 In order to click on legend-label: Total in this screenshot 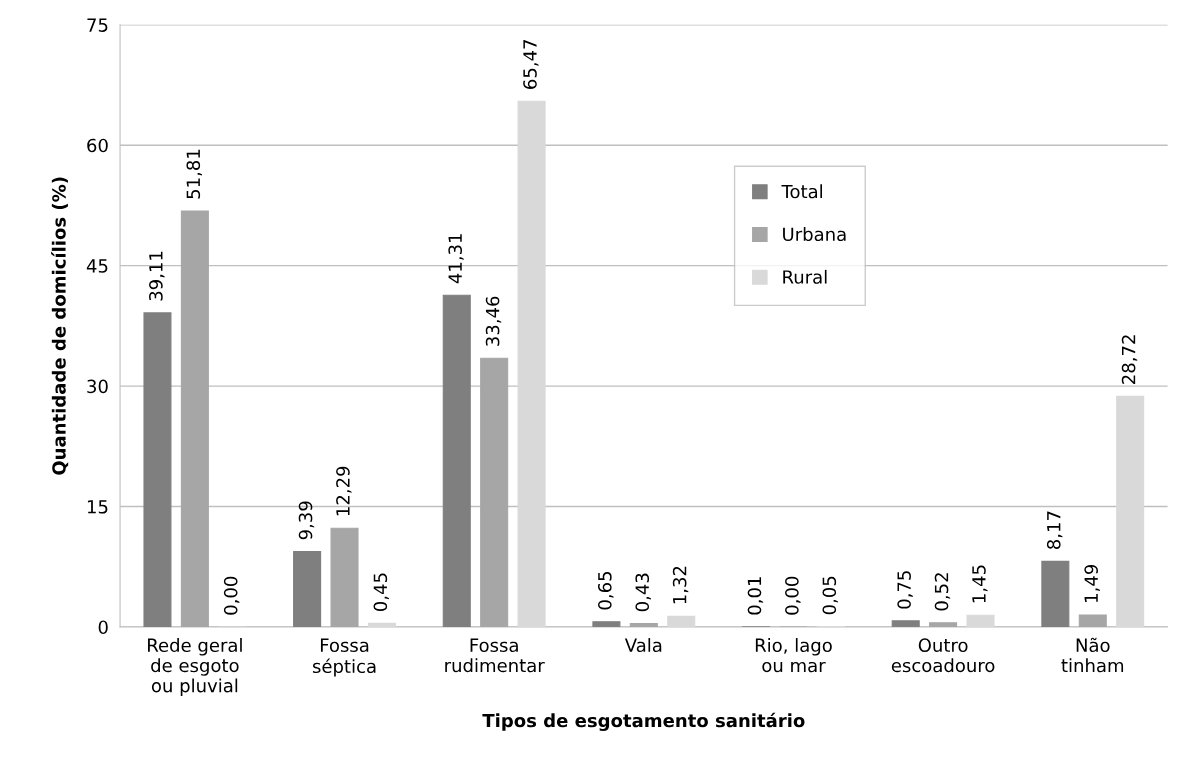, I will do `click(801, 191)`.